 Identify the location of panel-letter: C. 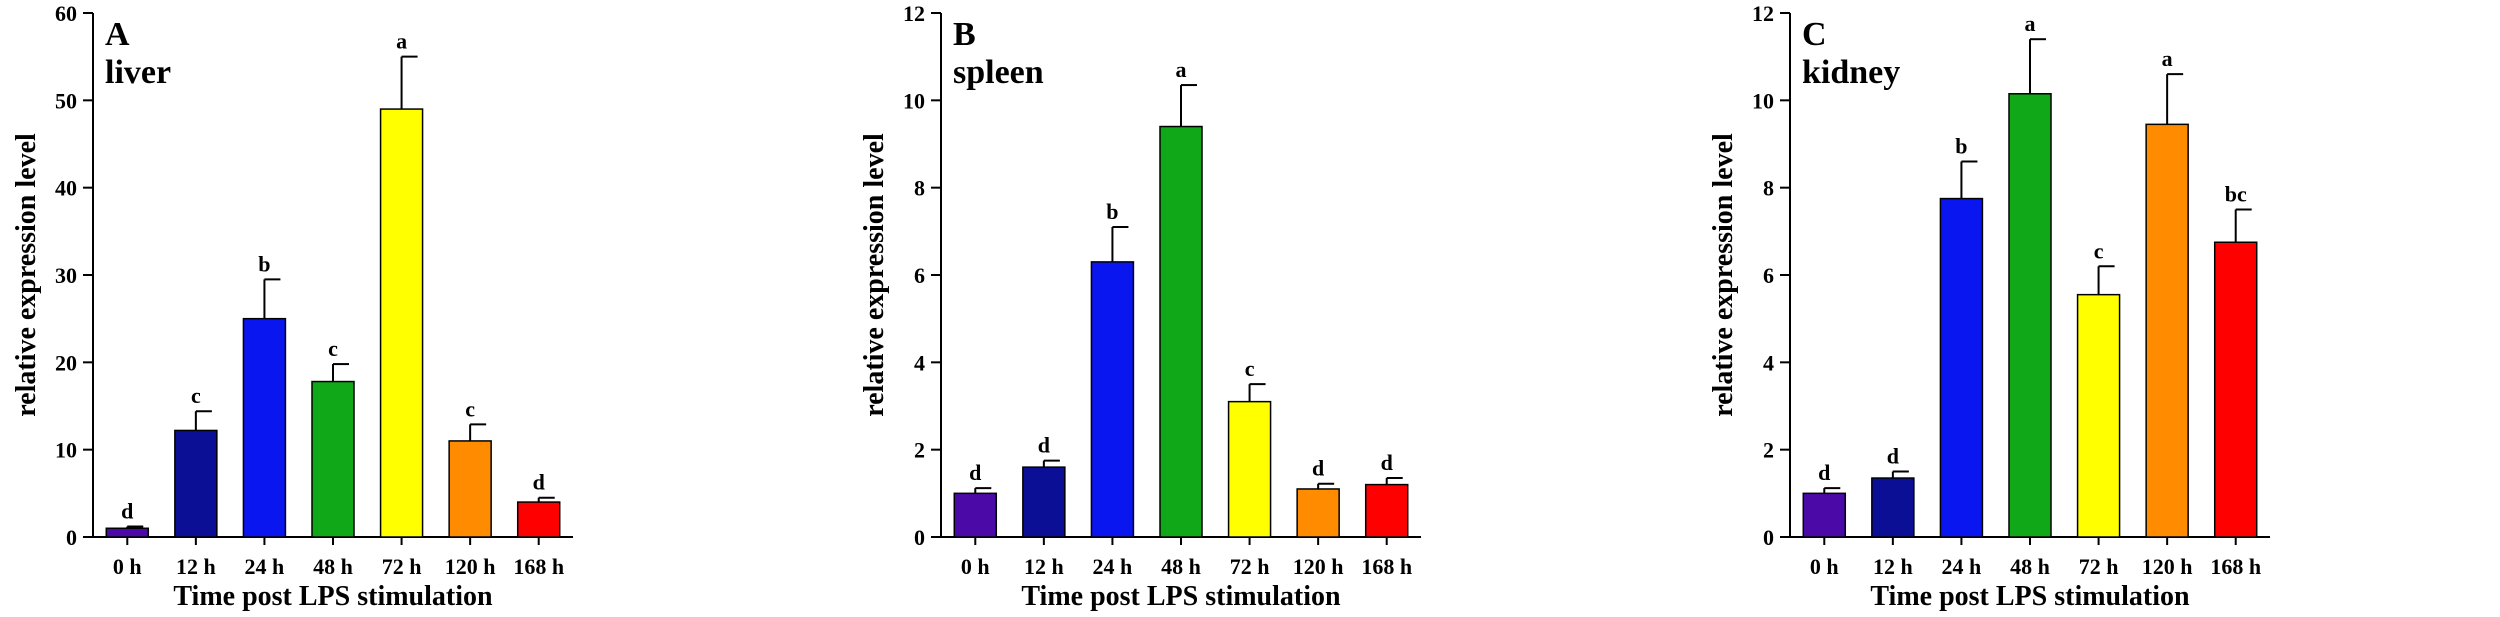
(1814, 34).